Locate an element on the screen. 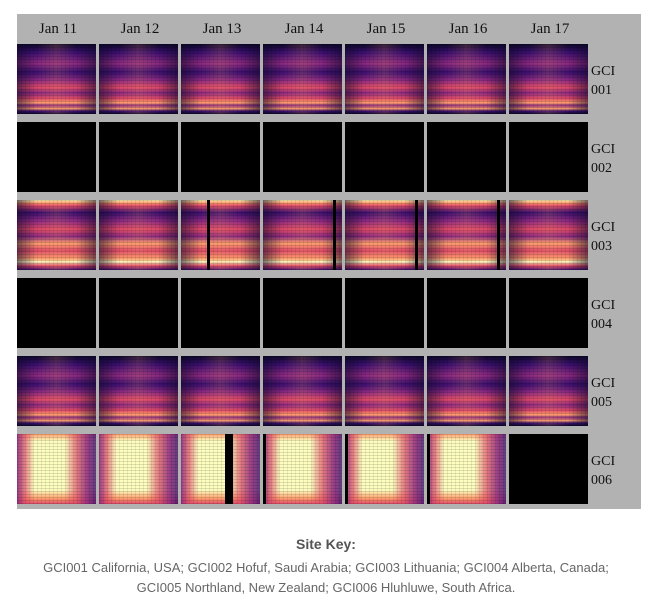 Image resolution: width=652 pixels, height=613 pixels. site-label-number: 001 is located at coordinates (601, 90).